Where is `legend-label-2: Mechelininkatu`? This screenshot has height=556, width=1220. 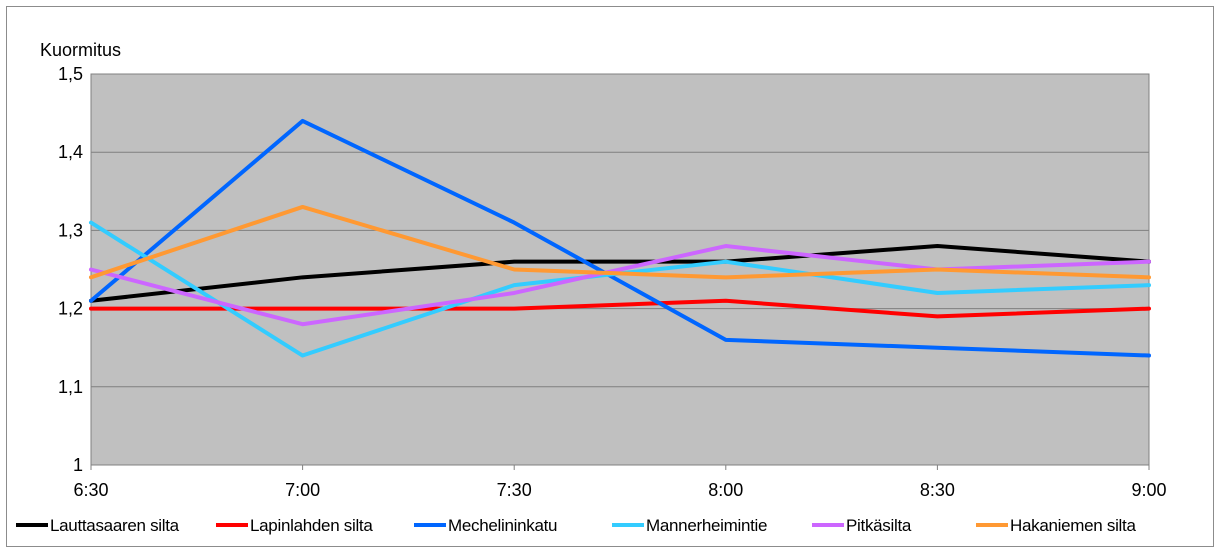
legend-label-2: Mechelininkatu is located at coordinates (502, 525).